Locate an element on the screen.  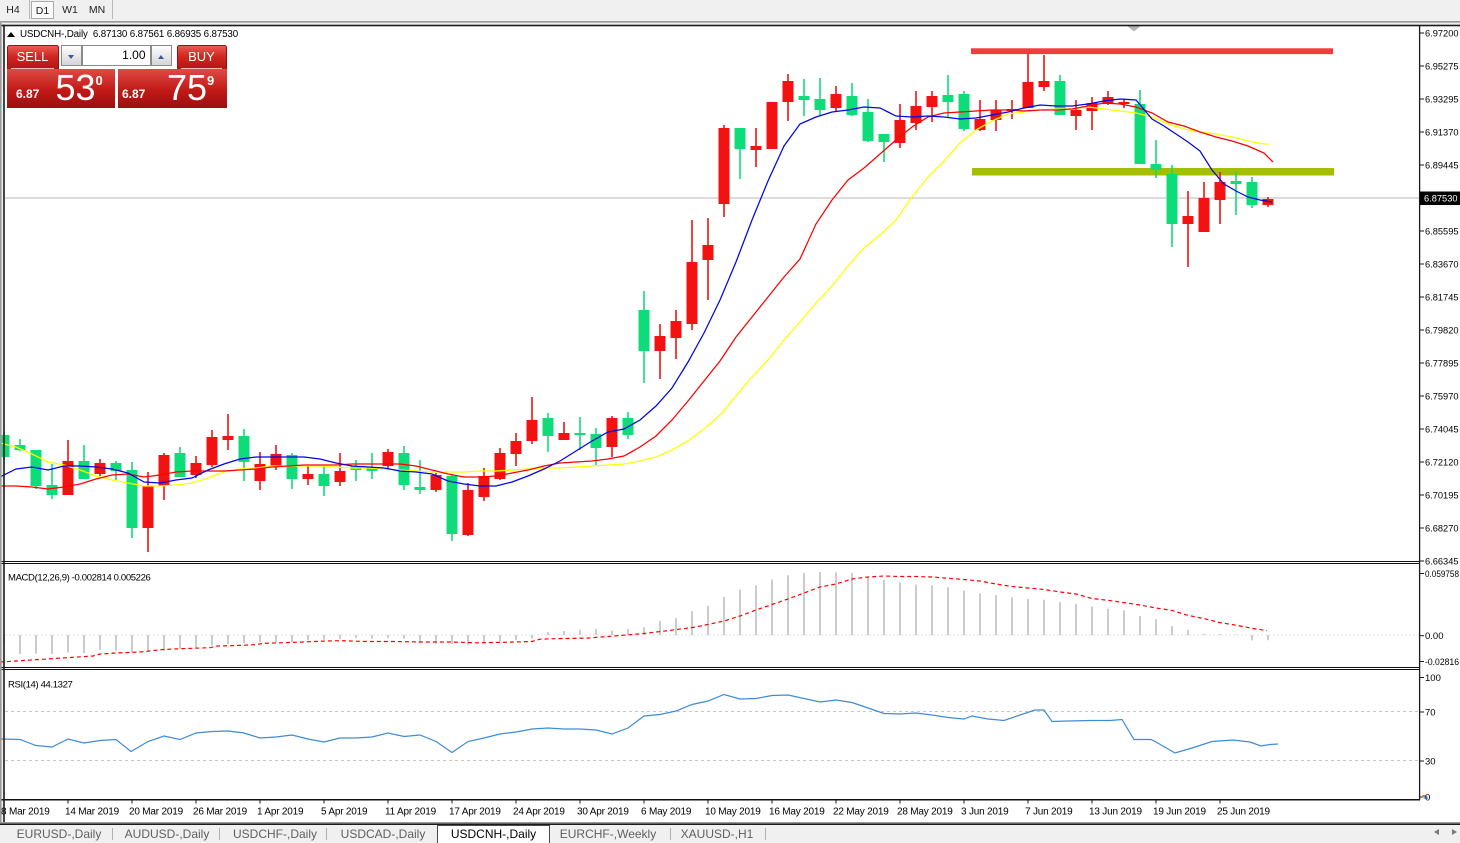
svg-text: 1 Apr 2019 is located at coordinates (280, 812).